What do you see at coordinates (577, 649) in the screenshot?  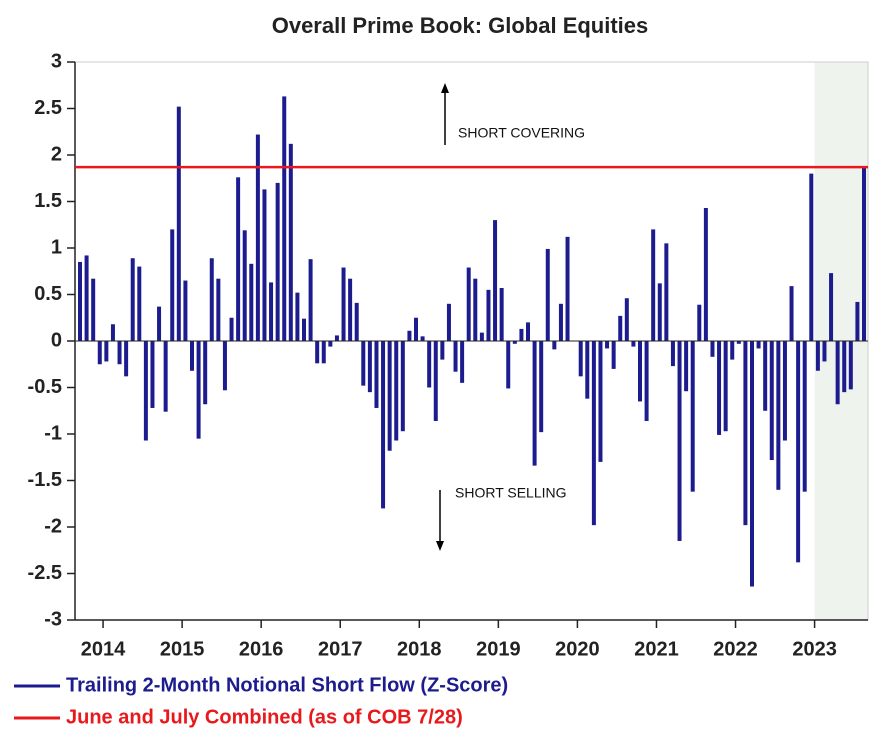 I see `x-tick-label: 2020` at bounding box center [577, 649].